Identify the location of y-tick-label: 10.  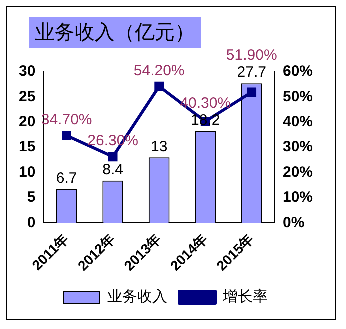
(27, 172).